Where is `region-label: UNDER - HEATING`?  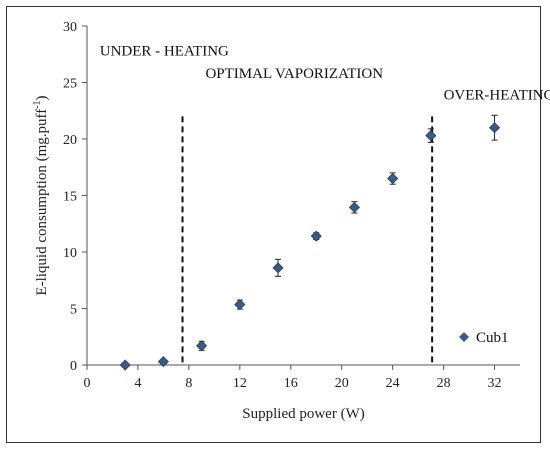
region-label: UNDER - HEATING is located at coordinates (164, 51).